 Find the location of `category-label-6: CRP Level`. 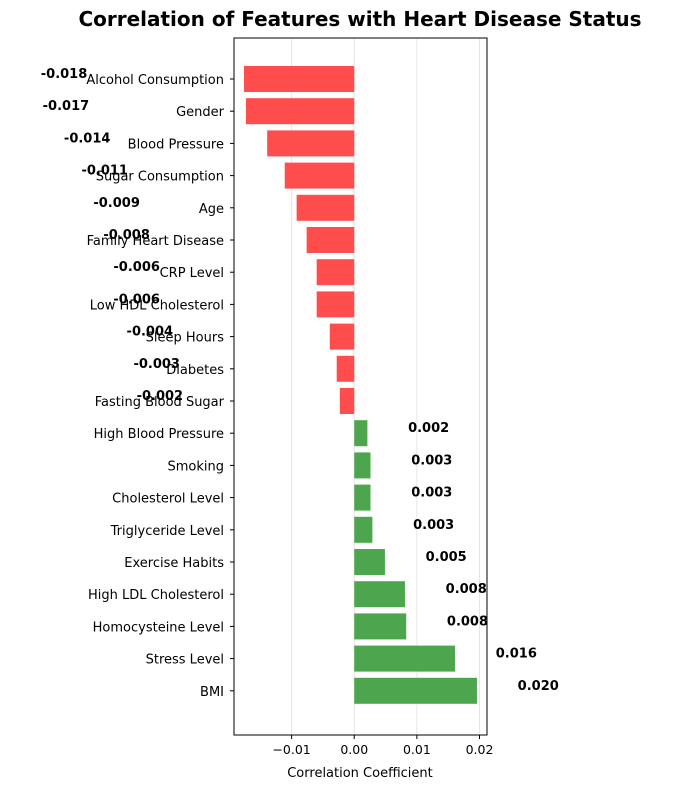

category-label-6: CRP Level is located at coordinates (192, 273).